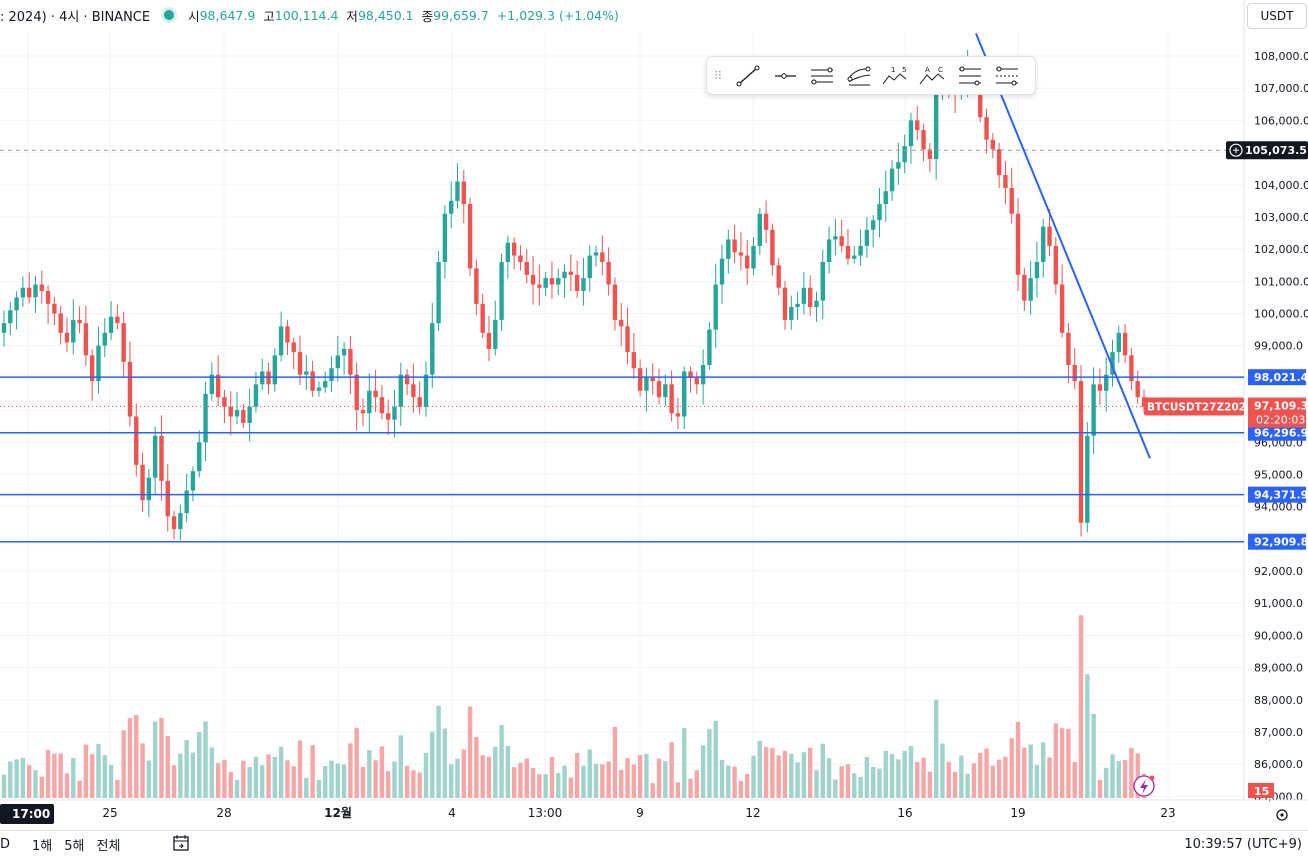 This screenshot has width=1308, height=858. Describe the element at coordinates (747, 76) in the screenshot. I see `trend-line-tool-icon` at that location.